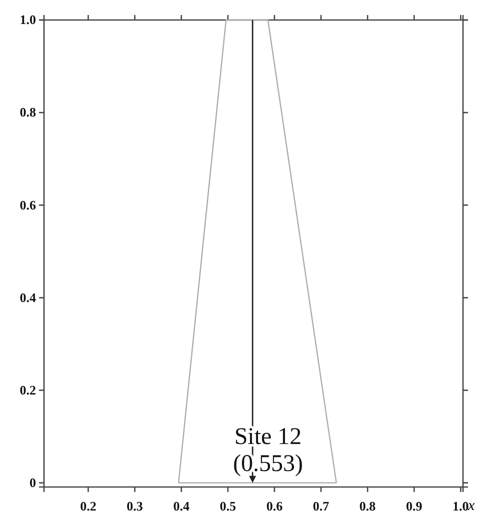  I want to click on y-tick-label: 0, so click(33, 482).